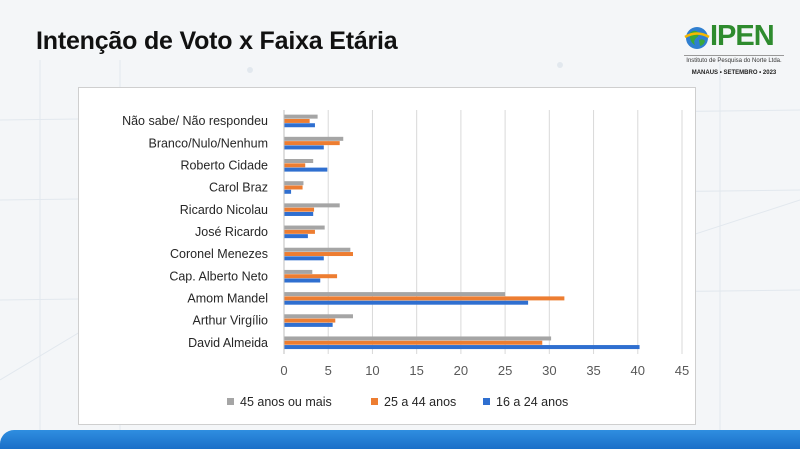 The image size is (800, 449). I want to click on x-tick-label: 0, so click(283, 370).